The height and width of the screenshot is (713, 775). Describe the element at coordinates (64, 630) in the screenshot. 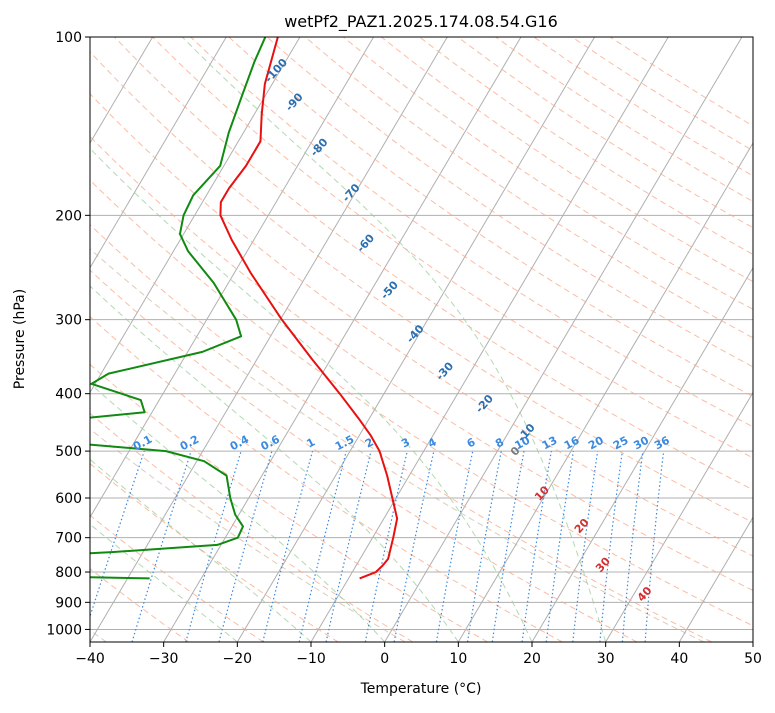

I see `y-tick-label: 1000` at that location.